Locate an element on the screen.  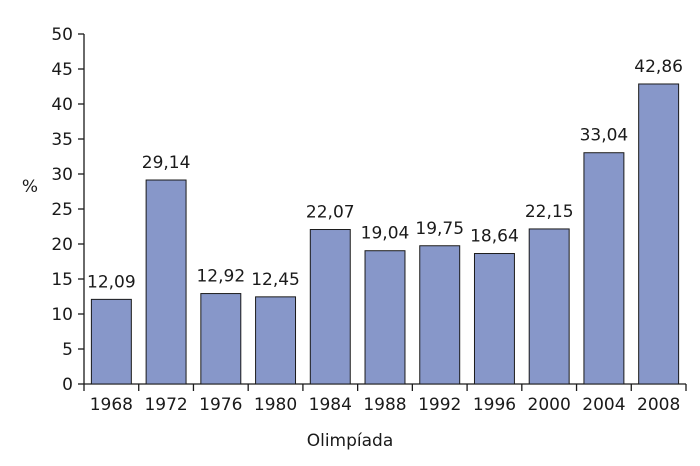
data-label-1972: 29,14 is located at coordinates (166, 163).